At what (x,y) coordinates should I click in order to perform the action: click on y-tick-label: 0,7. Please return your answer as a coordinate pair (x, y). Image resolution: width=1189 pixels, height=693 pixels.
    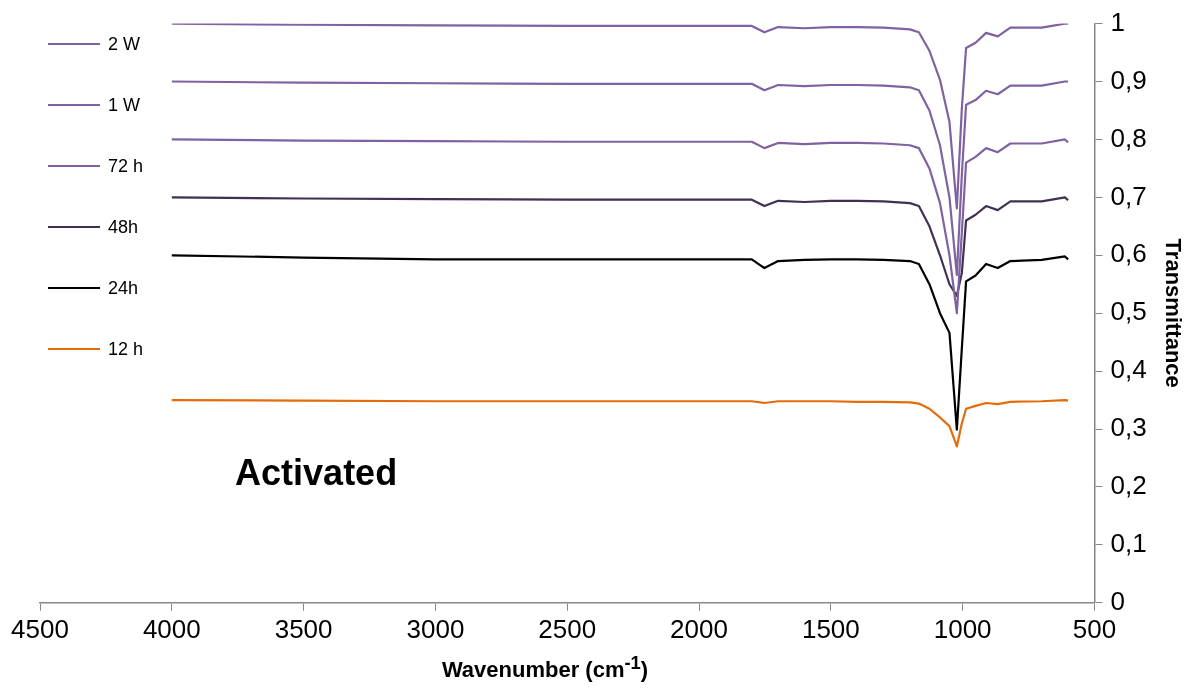
    Looking at the image, I should click on (1128, 195).